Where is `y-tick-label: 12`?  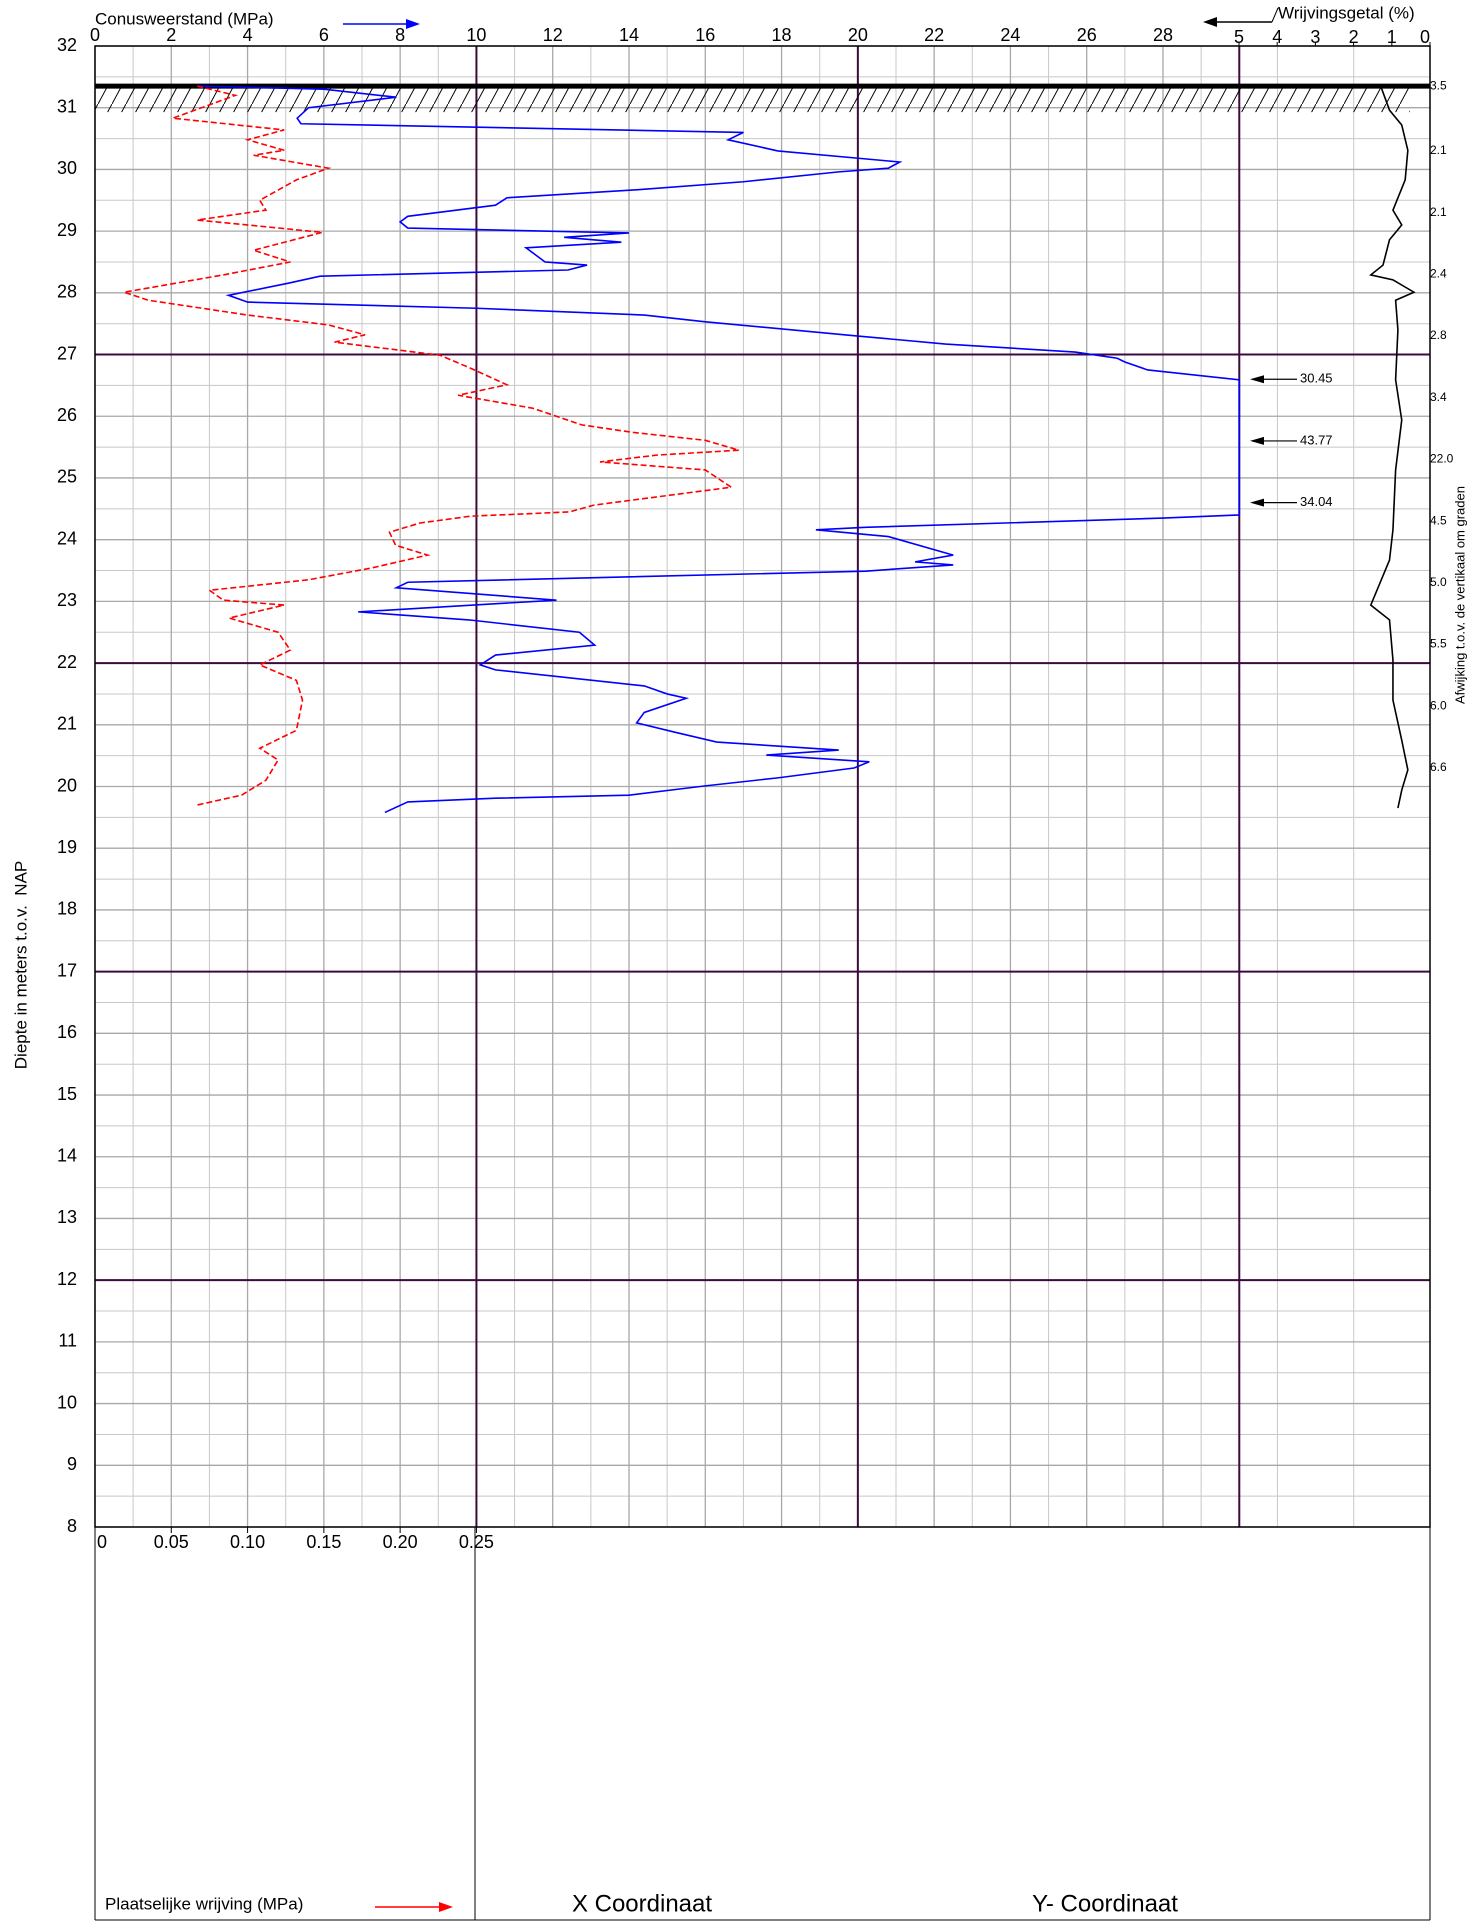
y-tick-label: 12 is located at coordinates (67, 1279).